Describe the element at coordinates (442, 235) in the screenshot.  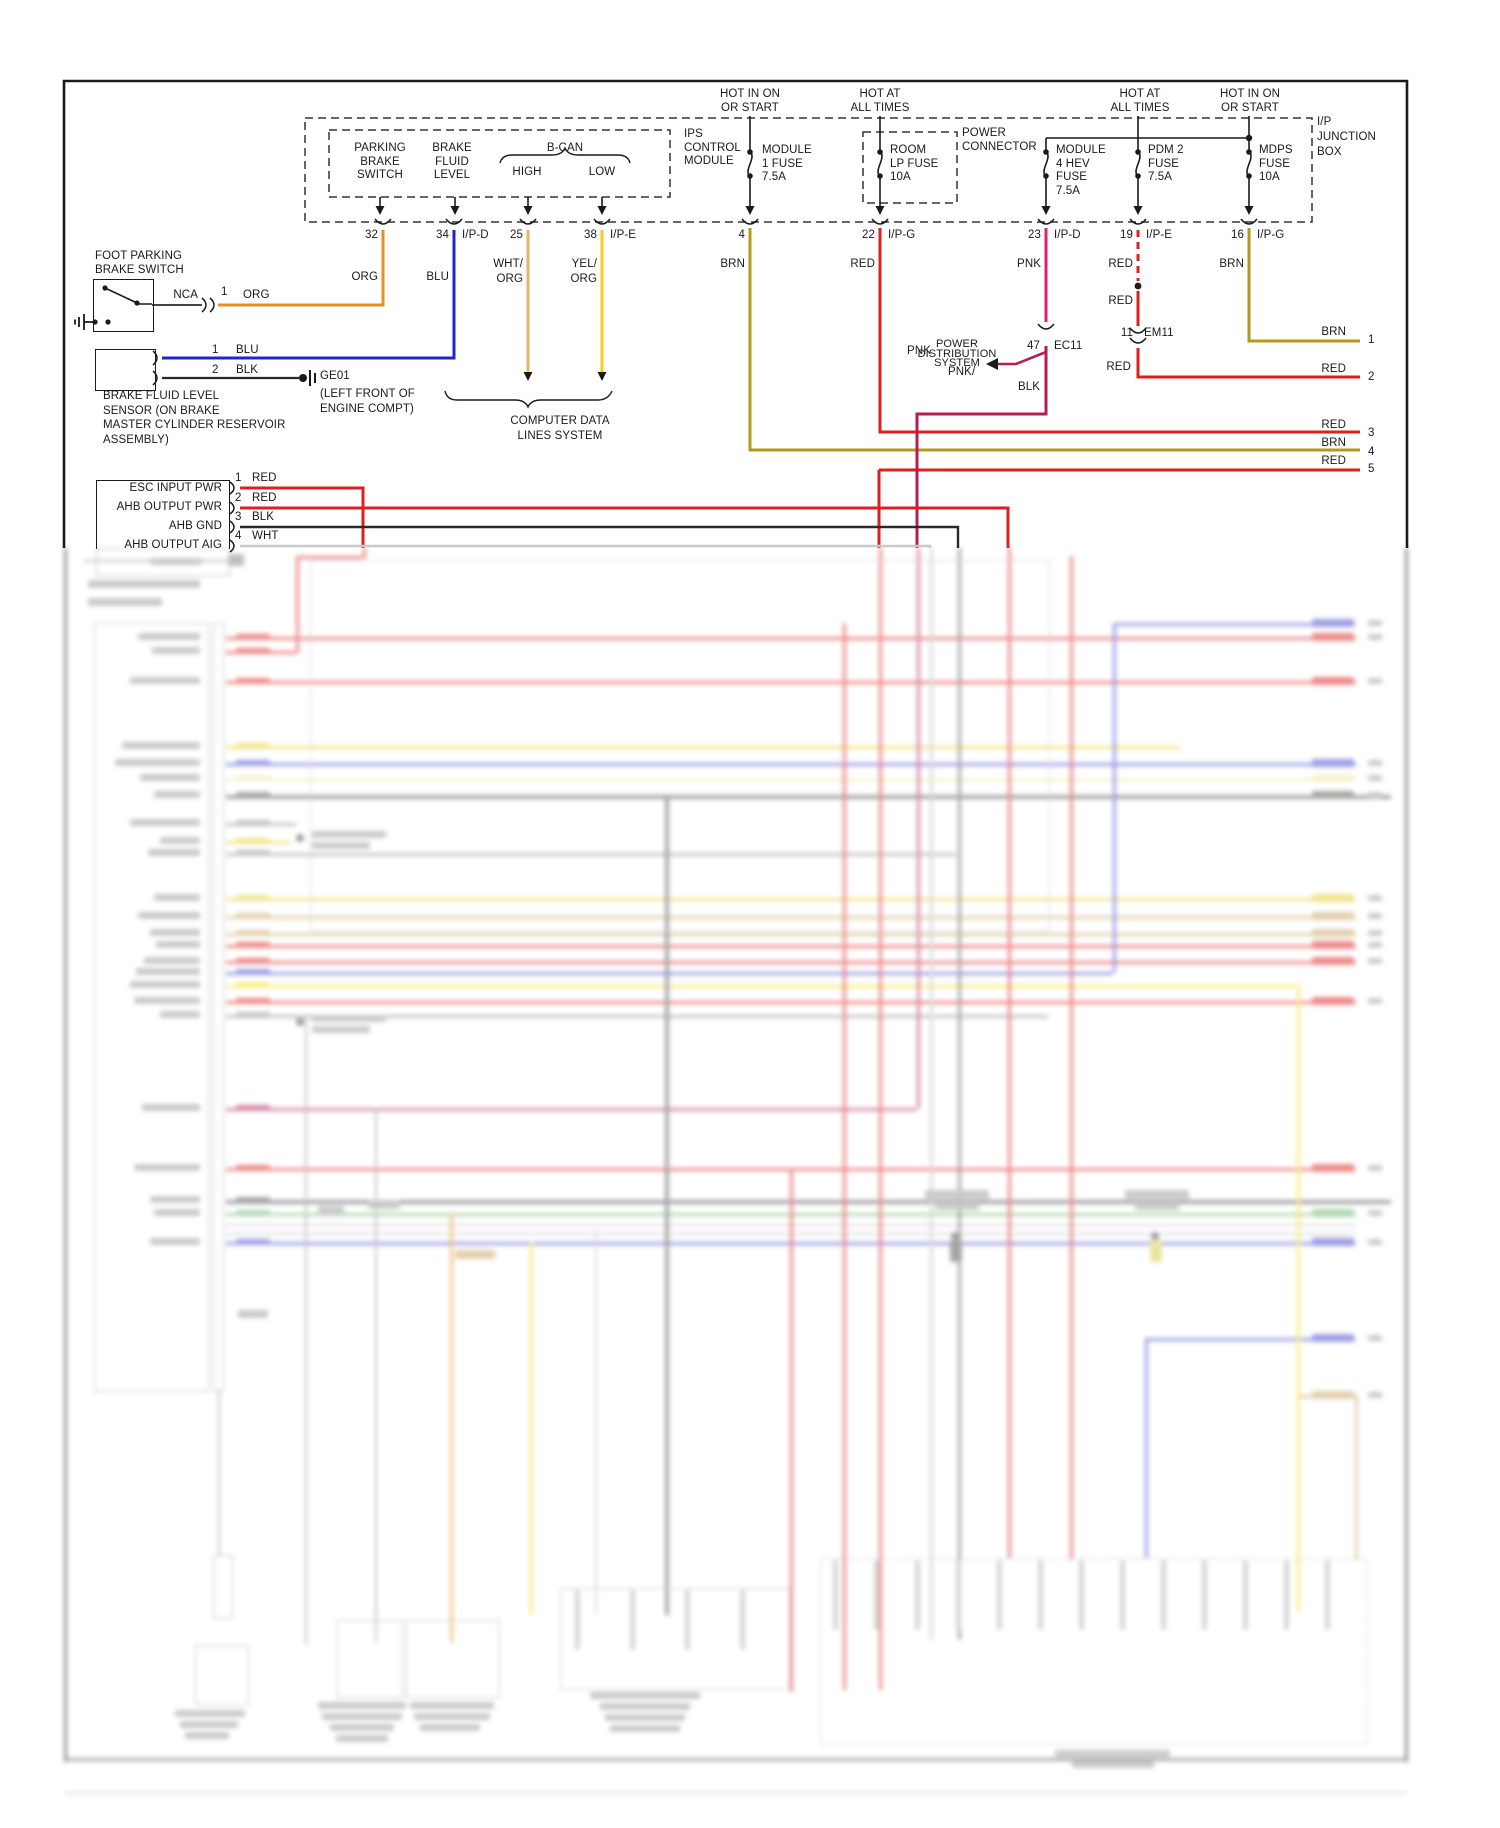
I see `pin-34: 34` at that location.